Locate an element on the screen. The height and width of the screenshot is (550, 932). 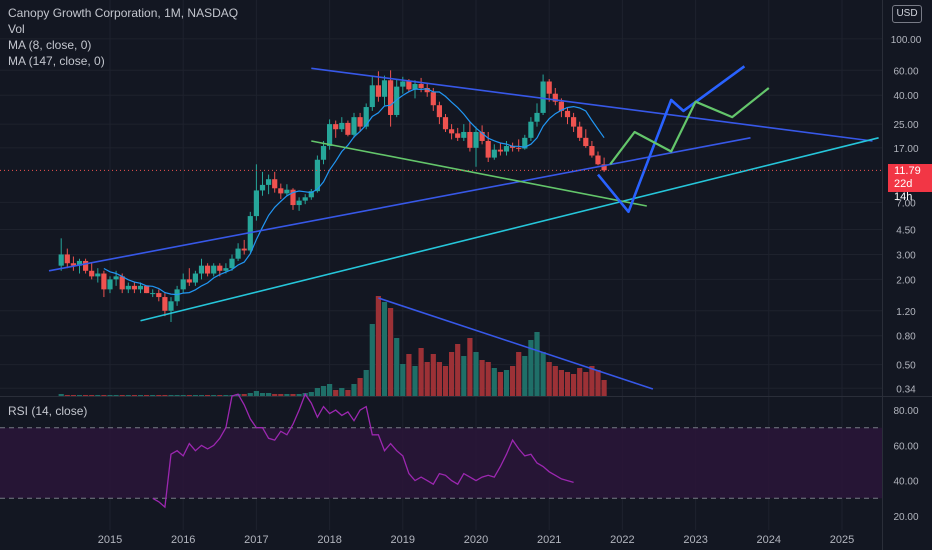
last-price-tag: 11.79 22d 14h is located at coordinates (910, 183).